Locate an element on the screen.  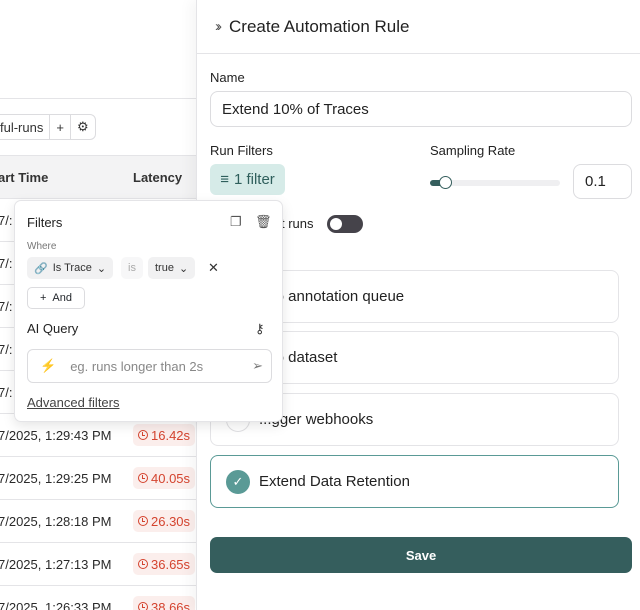
latency-badge: 16.42s is located at coordinates (164, 435).